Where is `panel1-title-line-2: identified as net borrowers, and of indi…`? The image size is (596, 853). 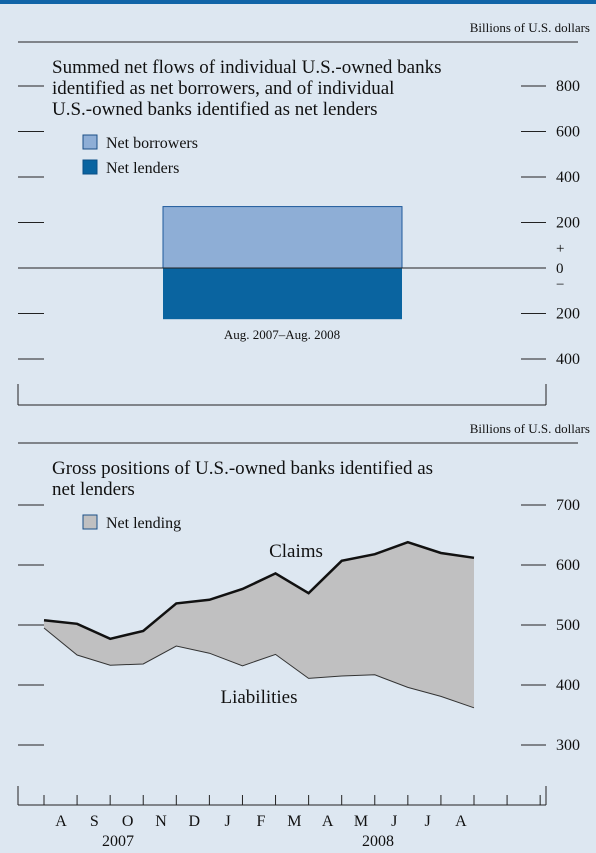
panel1-title-line-2: identified as net borrowers, and of indi… is located at coordinates (223, 88).